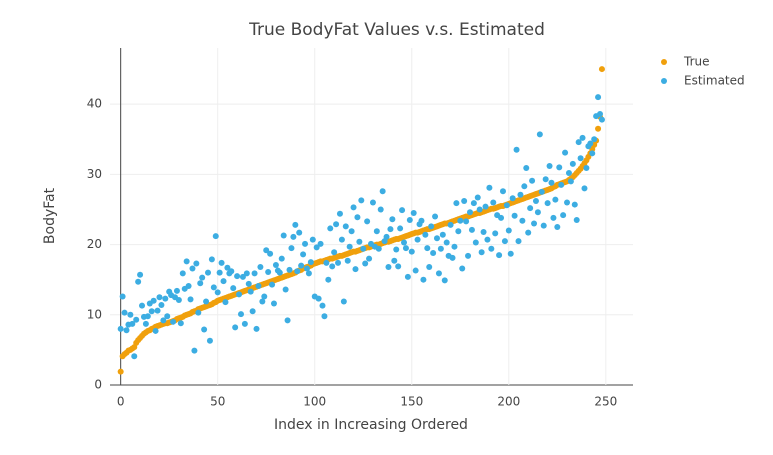 The width and height of the screenshot is (773, 455). I want to click on legend-label: True, so click(696, 62).